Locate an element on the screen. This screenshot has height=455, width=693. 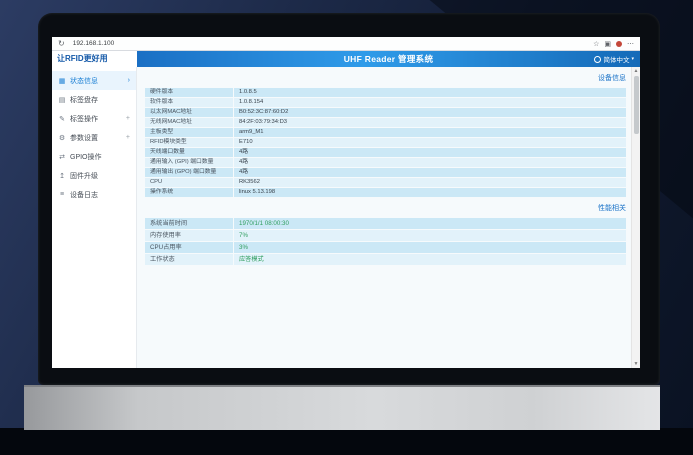
monitor-stand is located at coordinates (342, 407).